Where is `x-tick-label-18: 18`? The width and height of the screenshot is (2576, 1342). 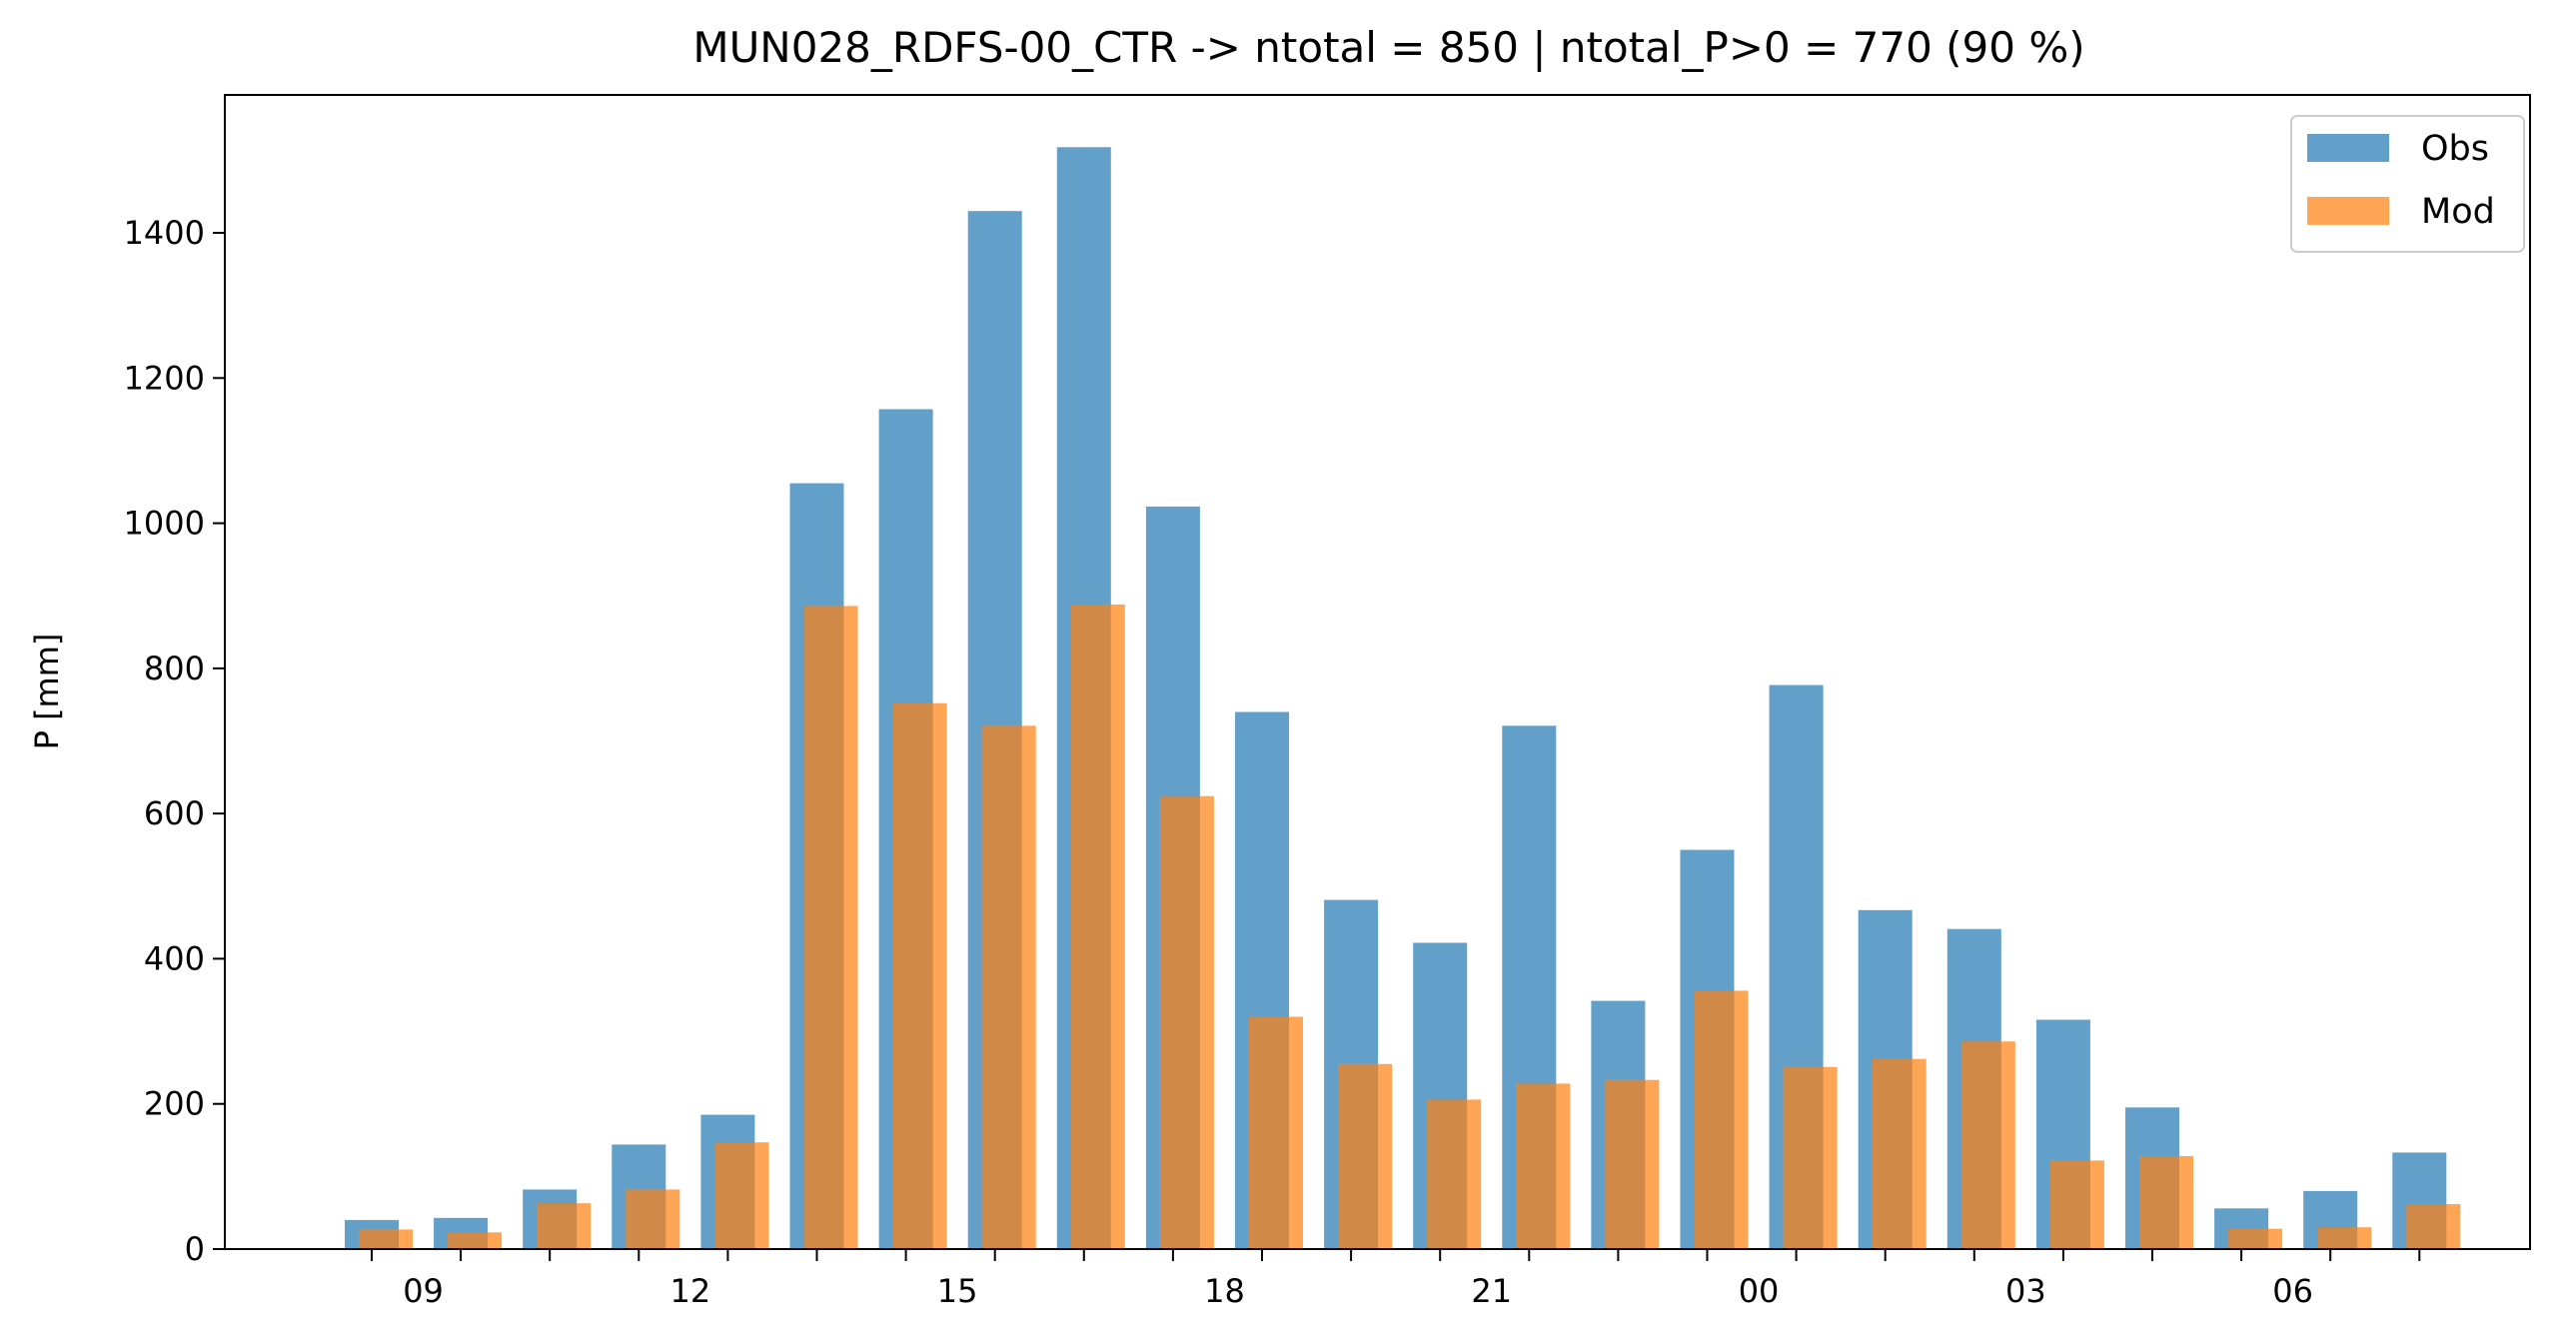
x-tick-label-18: 18 is located at coordinates (1224, 1291).